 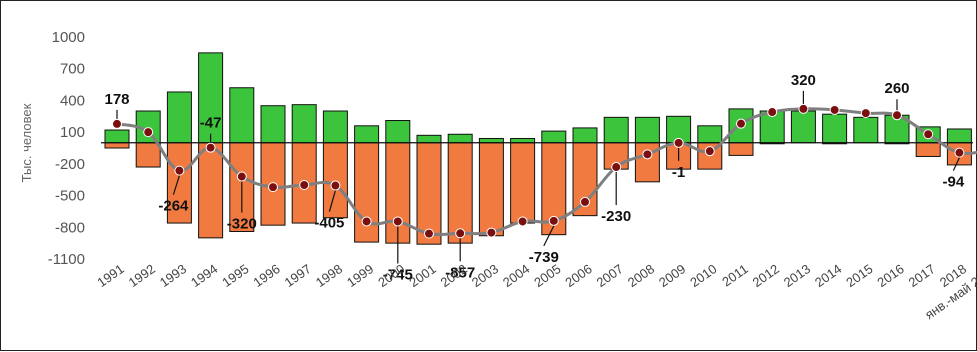 I want to click on data-label: -739, so click(x=544, y=257).